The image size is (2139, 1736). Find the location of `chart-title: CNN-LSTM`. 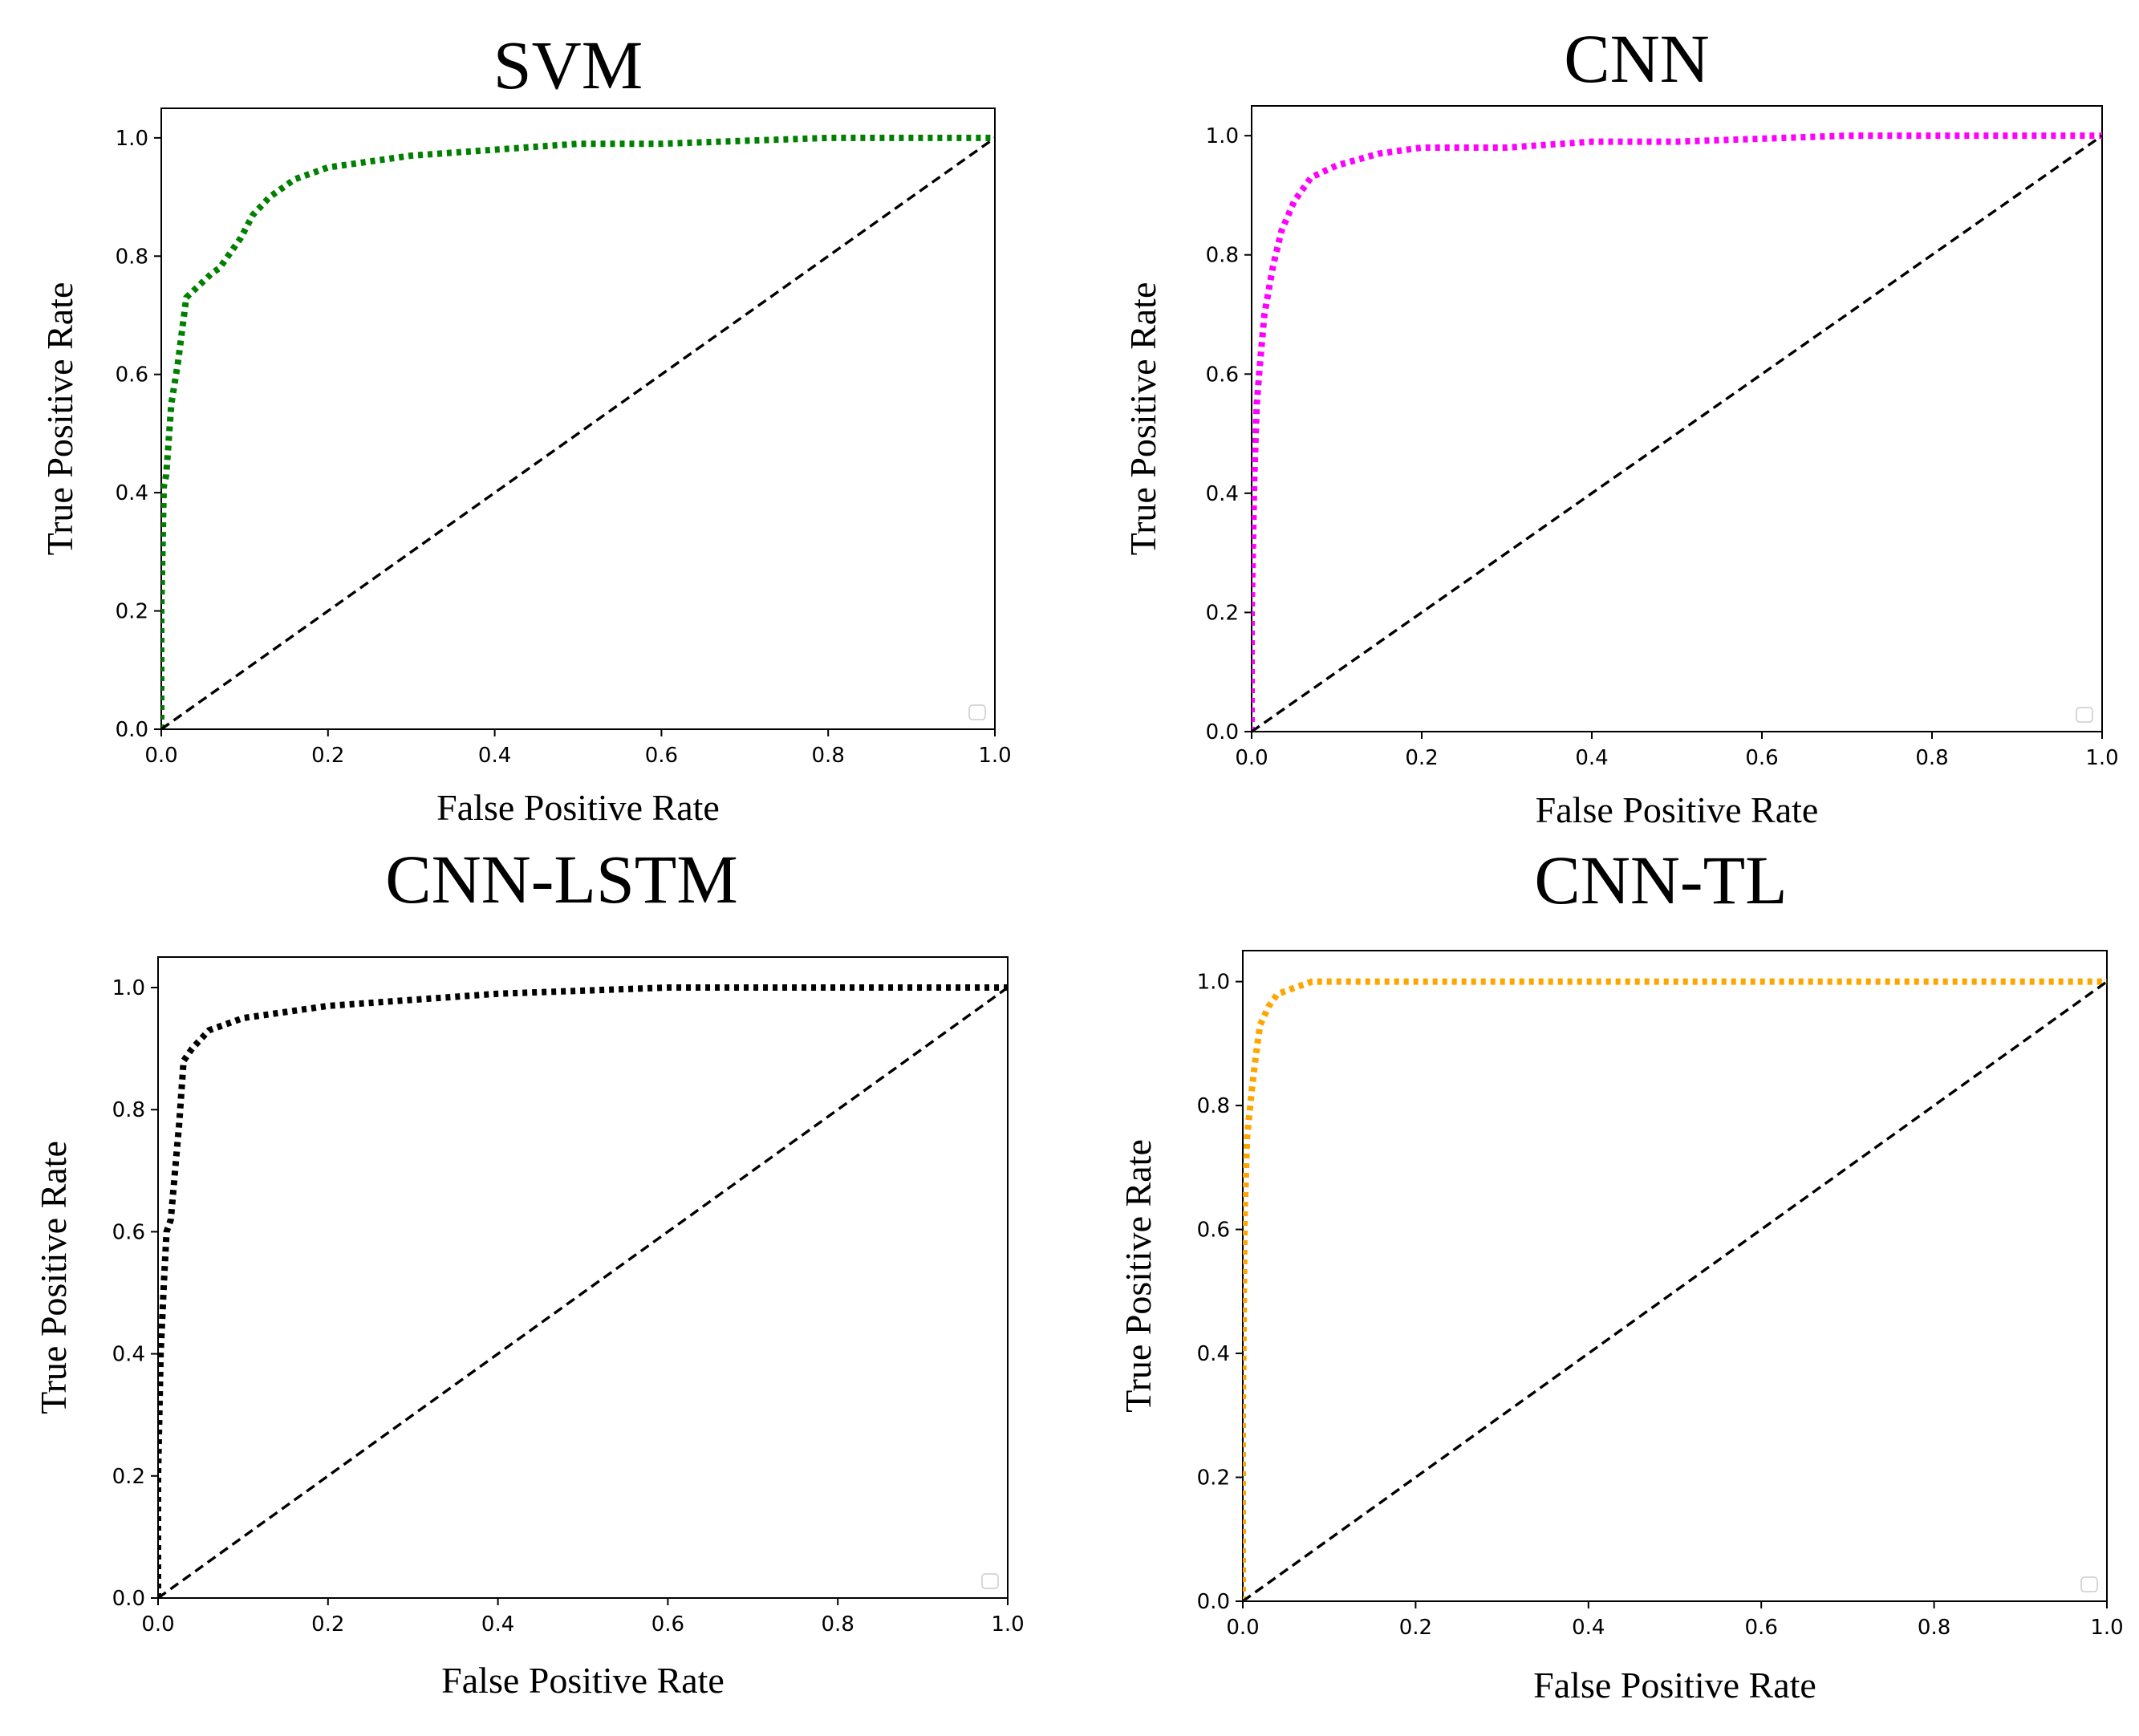

chart-title: CNN-LSTM is located at coordinates (561, 880).